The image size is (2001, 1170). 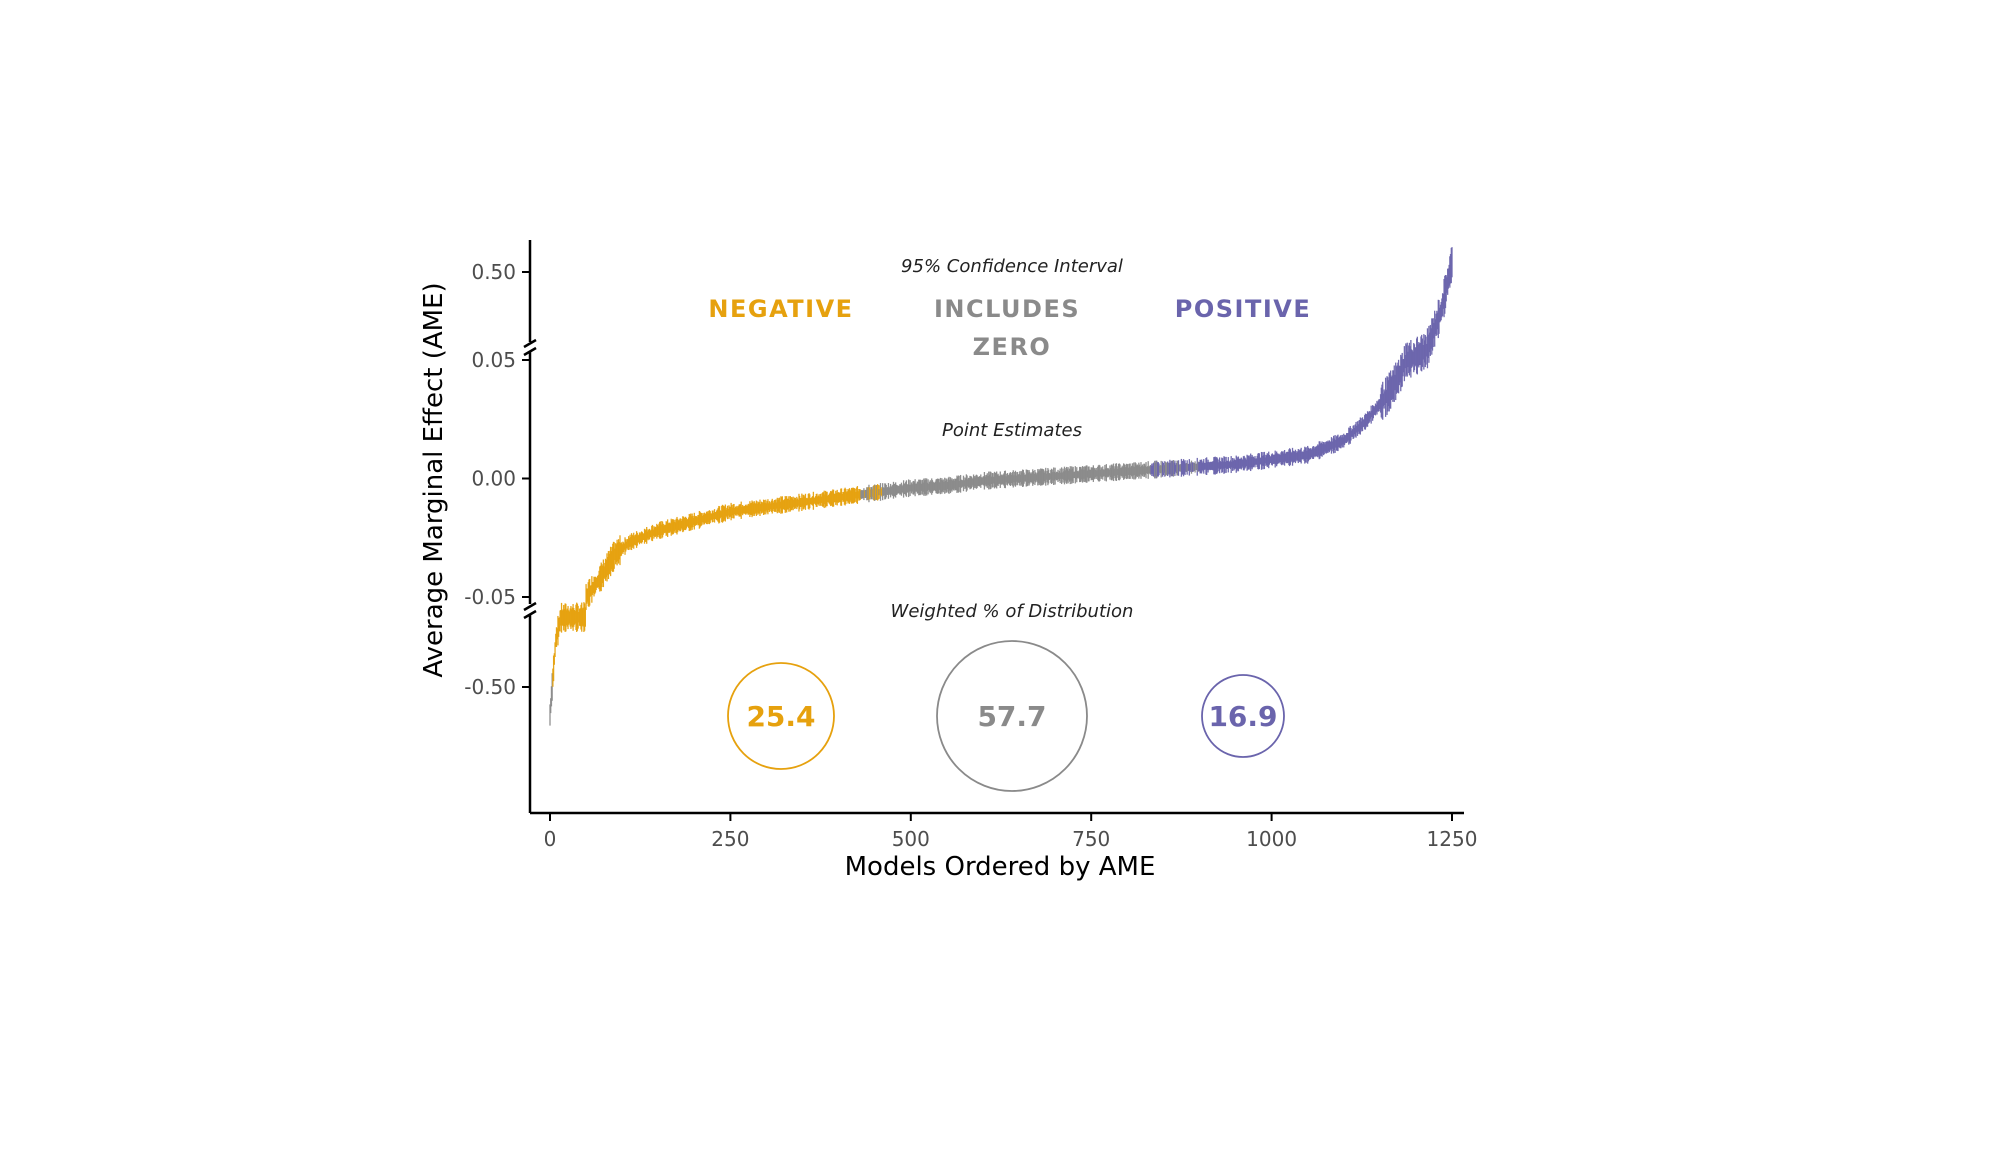 What do you see at coordinates (1007, 309) in the screenshot?
I see `category-label-includes-zero-line1: INCLUDES` at bounding box center [1007, 309].